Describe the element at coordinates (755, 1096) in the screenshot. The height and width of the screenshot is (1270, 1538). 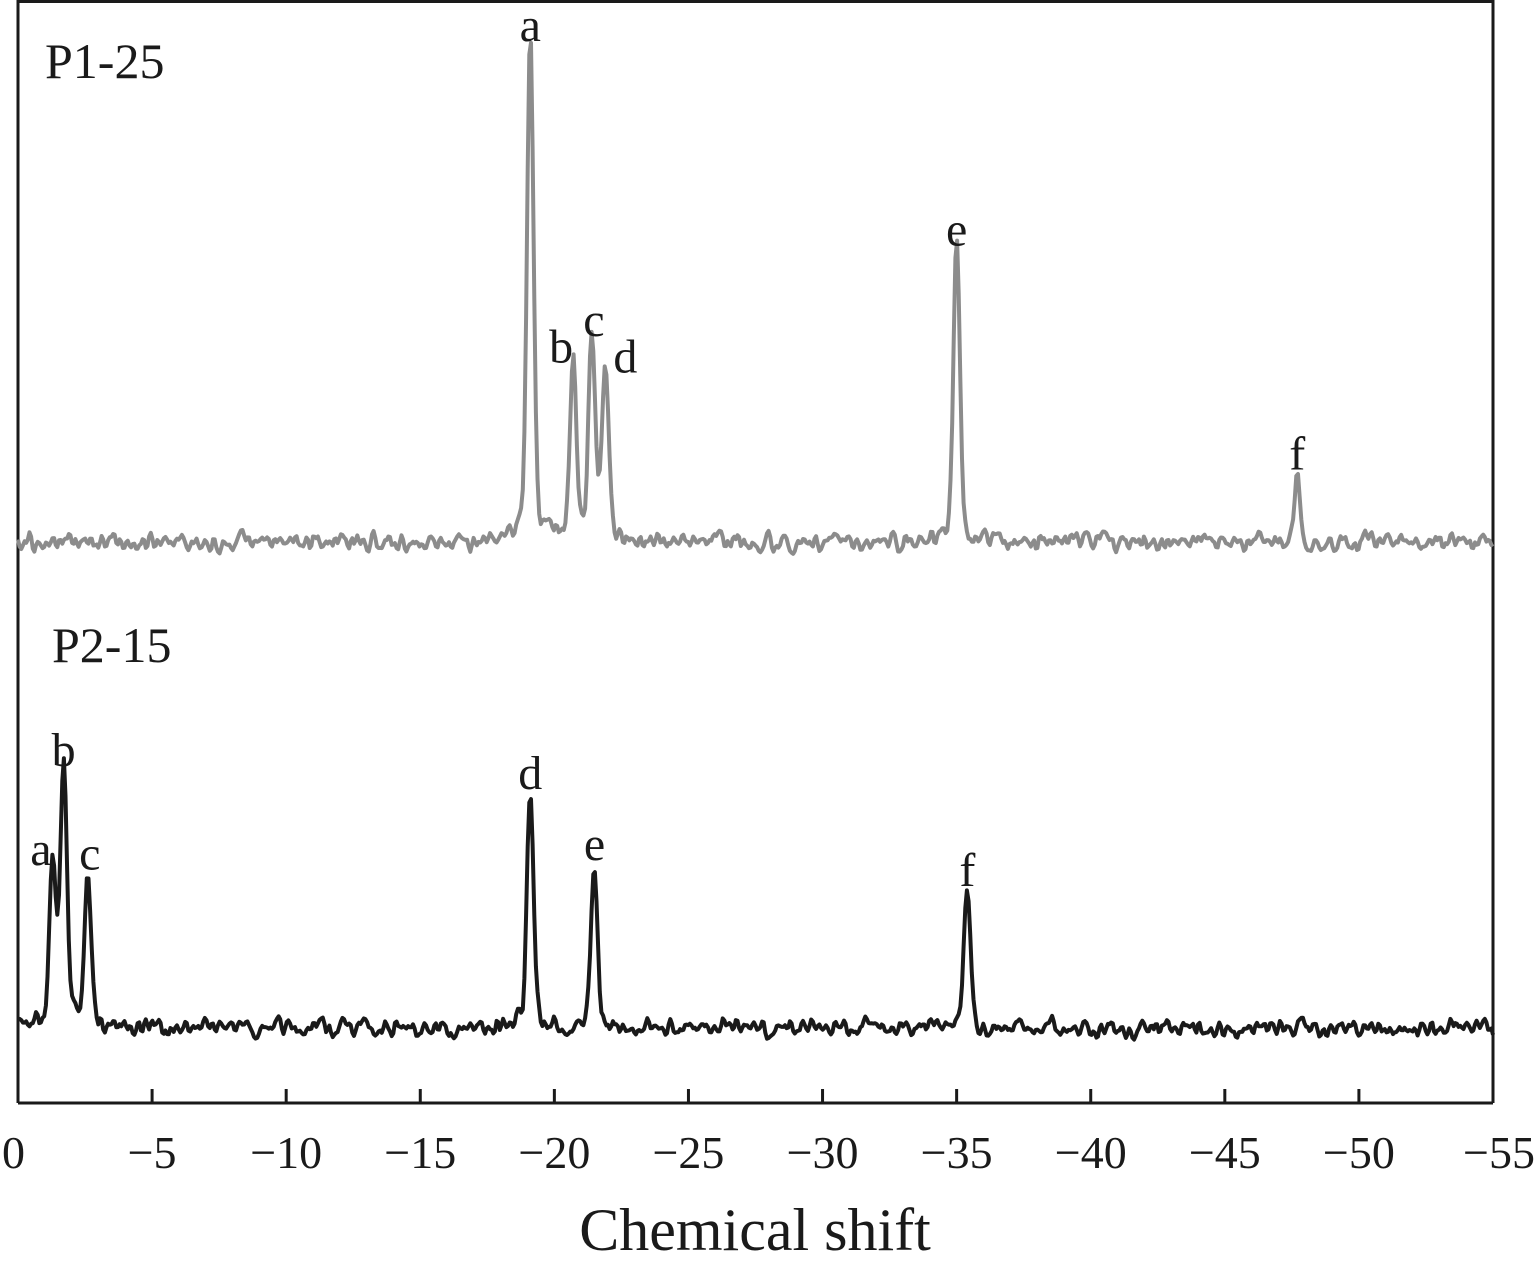
I see `x-axis-ticks` at that location.